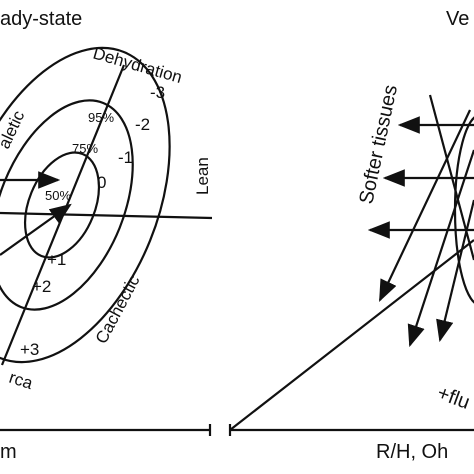 This screenshot has height=474, width=474. I want to click on tick: -3, so click(157, 92).